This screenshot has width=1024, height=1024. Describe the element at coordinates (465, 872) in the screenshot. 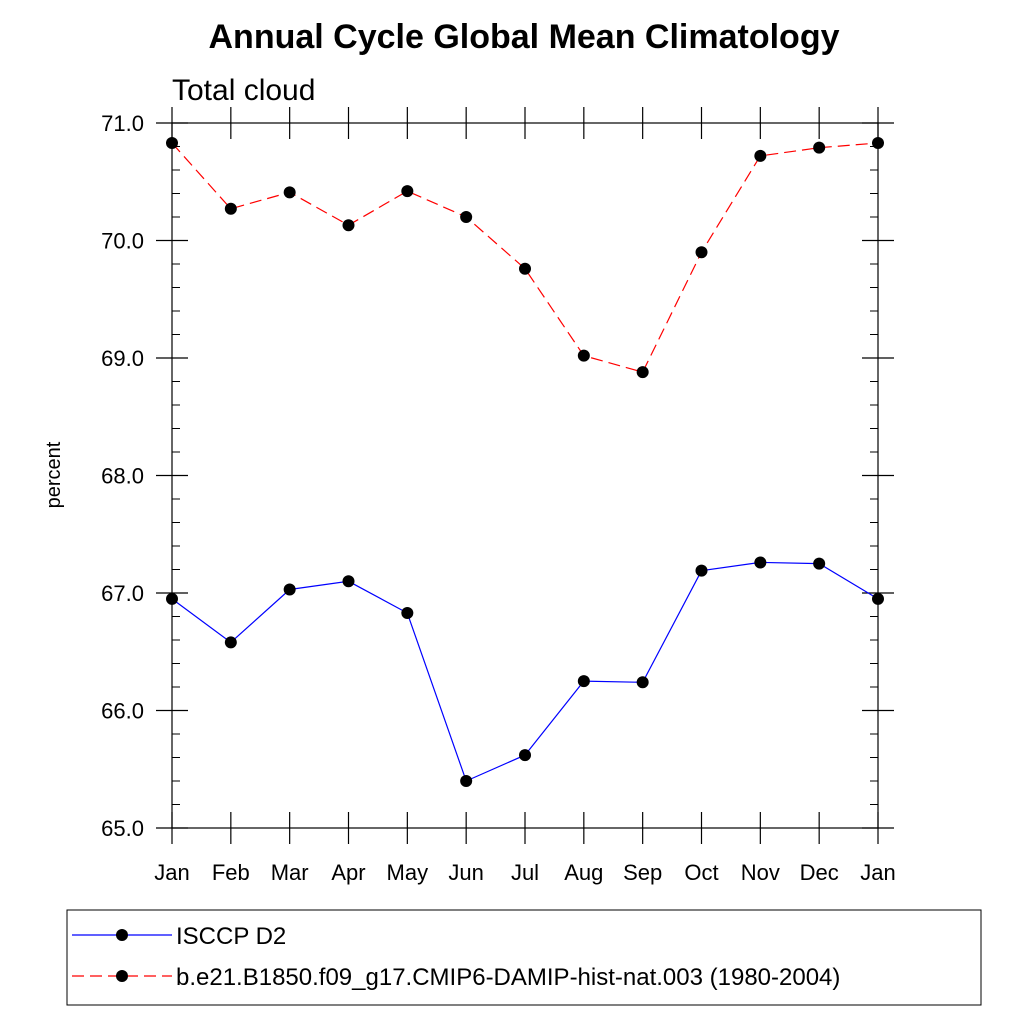

I see `x-tick-label: Jun` at that location.